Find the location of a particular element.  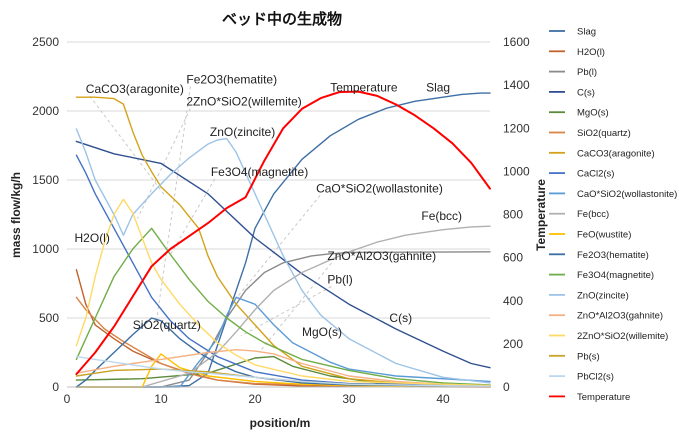

legend-label: FeO(wustite) is located at coordinates (604, 235).